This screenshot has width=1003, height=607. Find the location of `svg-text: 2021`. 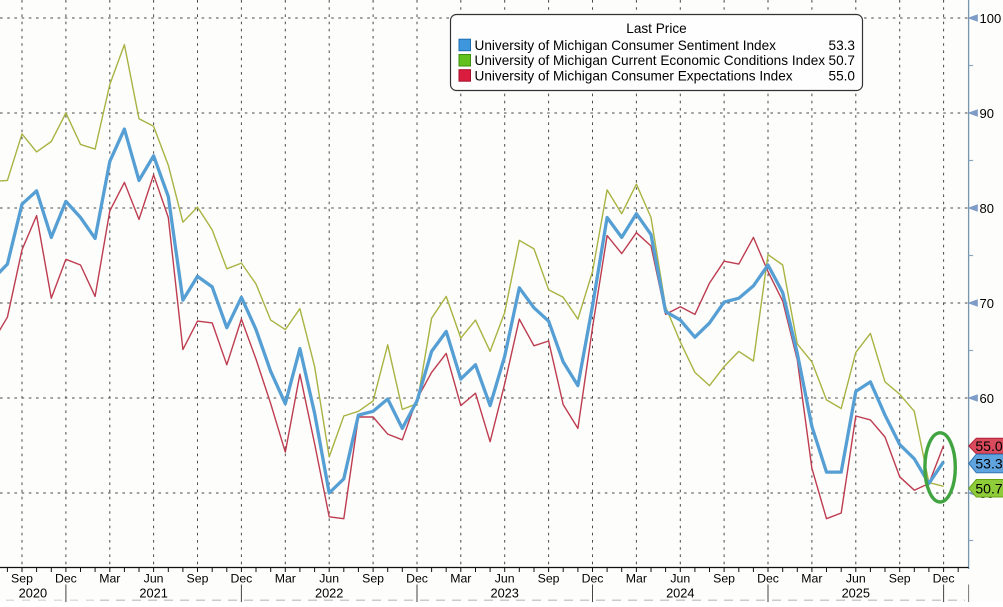

svg-text: 2021 is located at coordinates (153, 593).